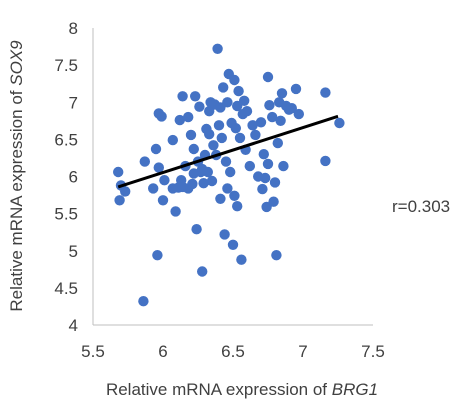 The image size is (459, 409). I want to click on y-axis-title-prefix: Relative mRNA expression of, so click(16, 199).